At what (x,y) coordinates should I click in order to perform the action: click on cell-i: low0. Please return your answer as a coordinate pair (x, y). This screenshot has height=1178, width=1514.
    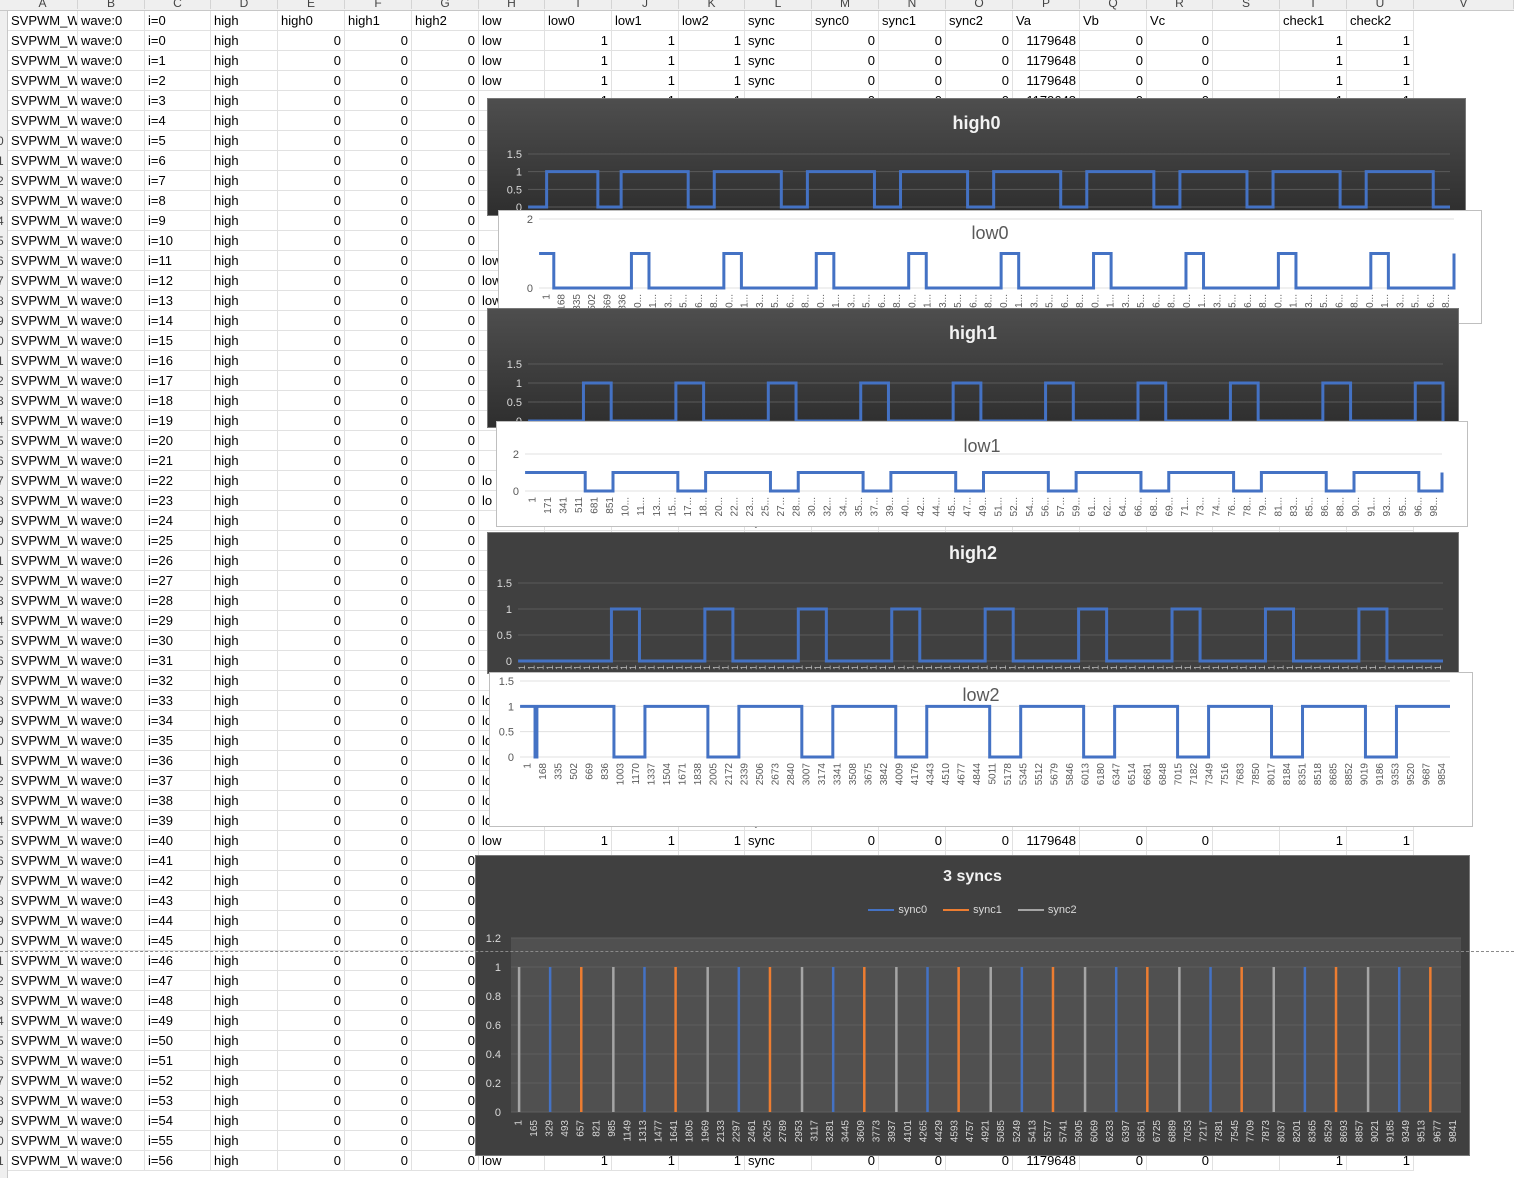
    Looking at the image, I should click on (578, 21).